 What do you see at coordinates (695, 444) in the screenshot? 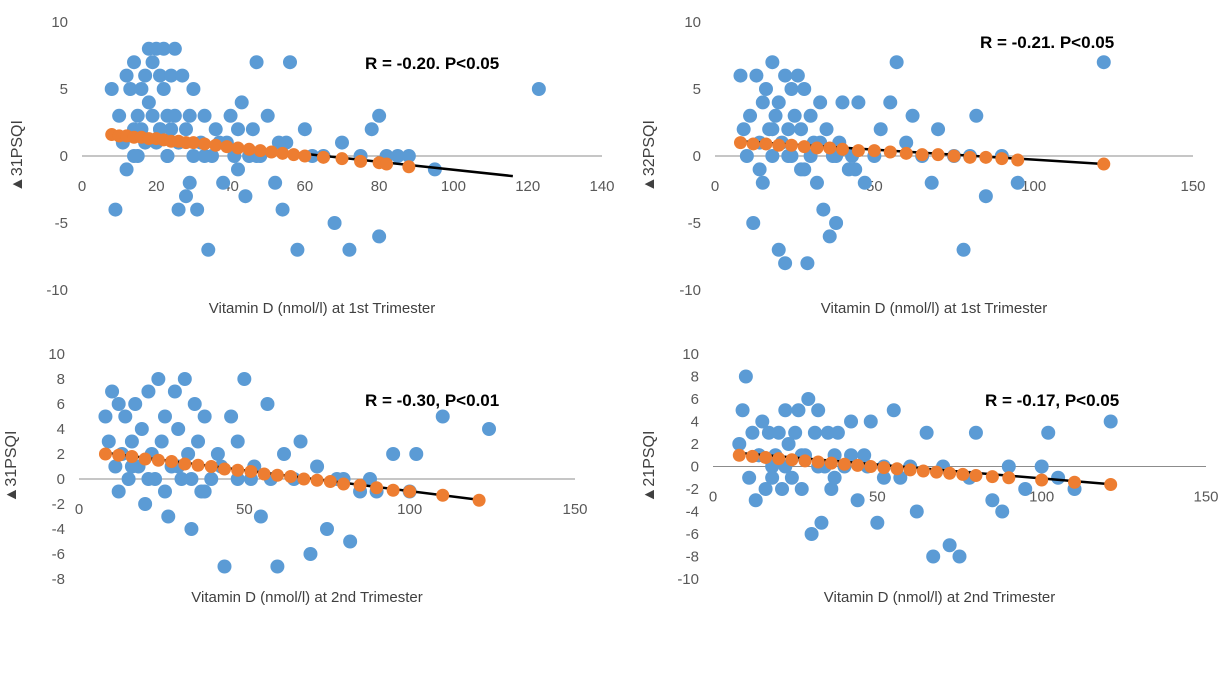
I see `y-tick-label: 2` at bounding box center [695, 444].